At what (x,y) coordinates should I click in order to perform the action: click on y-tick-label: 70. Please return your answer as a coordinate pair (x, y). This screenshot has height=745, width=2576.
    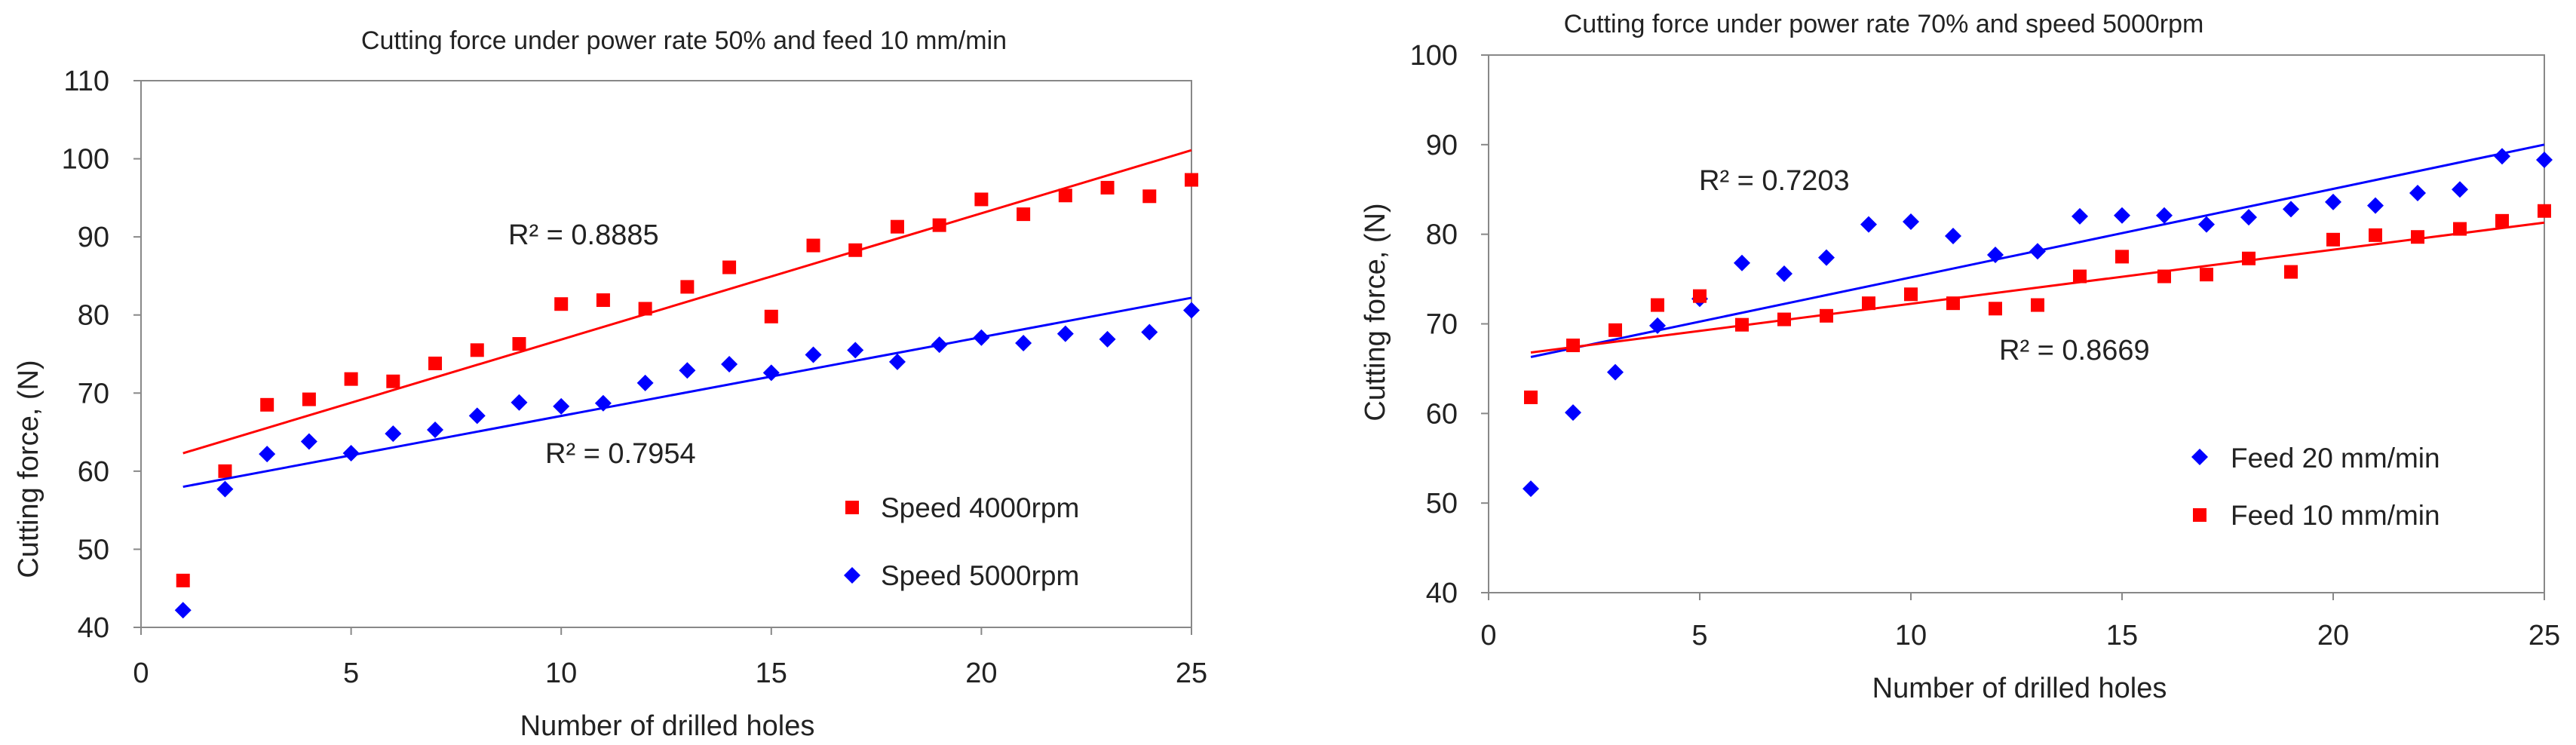
    Looking at the image, I should click on (1442, 325).